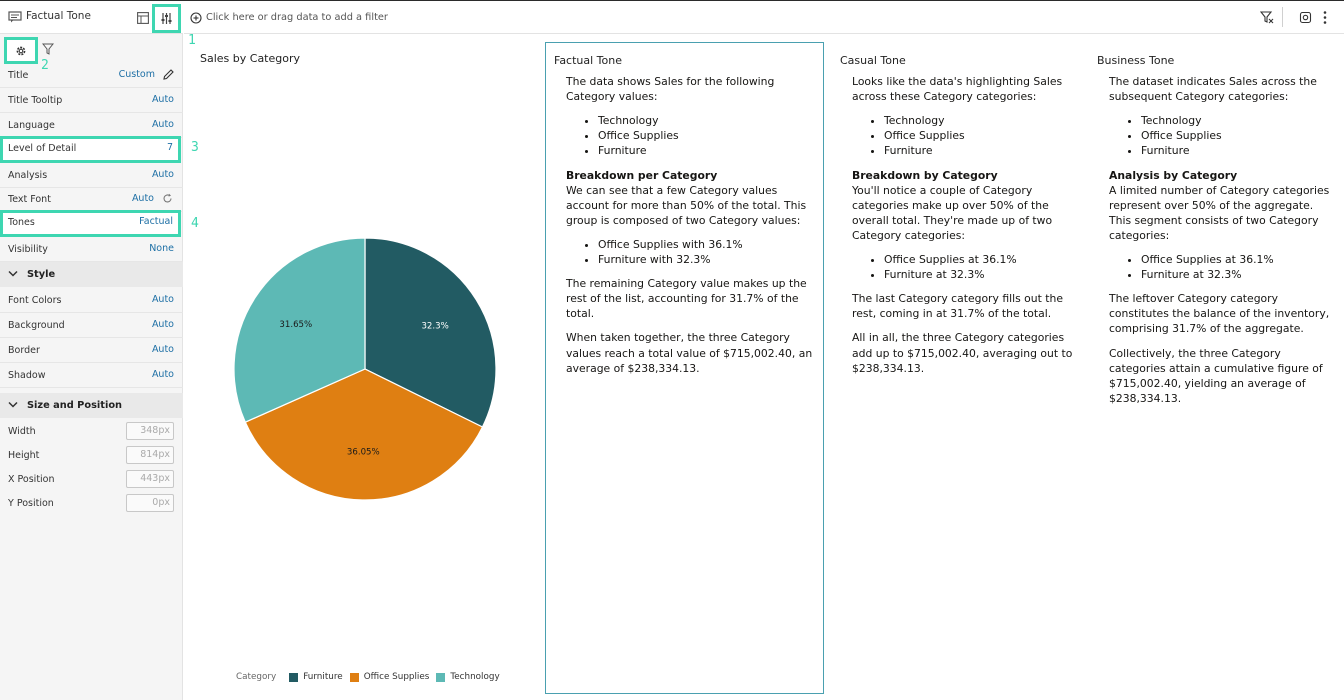 The width and height of the screenshot is (1344, 700). Describe the element at coordinates (468, 677) in the screenshot. I see `legend-item-technology: Technology` at that location.